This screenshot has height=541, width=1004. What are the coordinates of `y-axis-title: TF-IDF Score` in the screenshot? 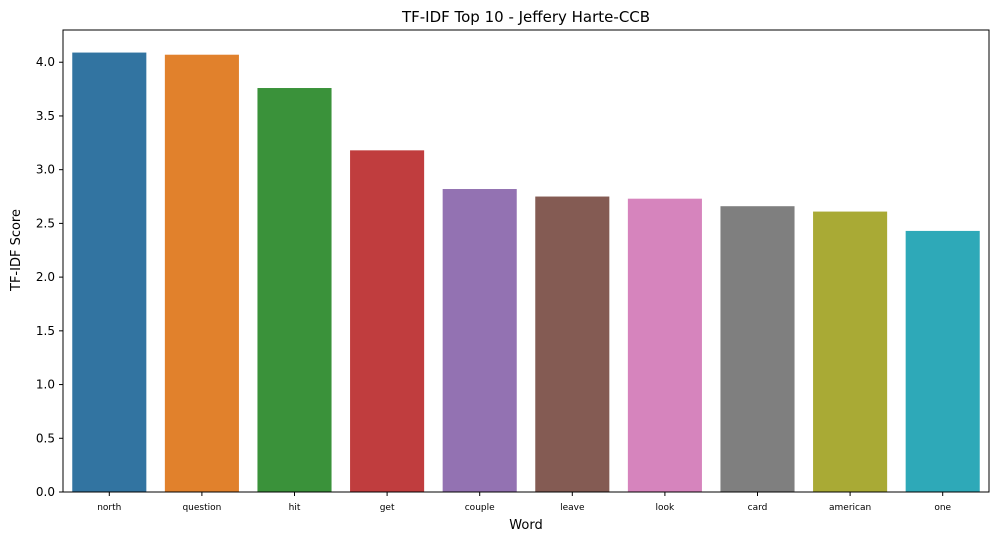 It's located at (16, 250).